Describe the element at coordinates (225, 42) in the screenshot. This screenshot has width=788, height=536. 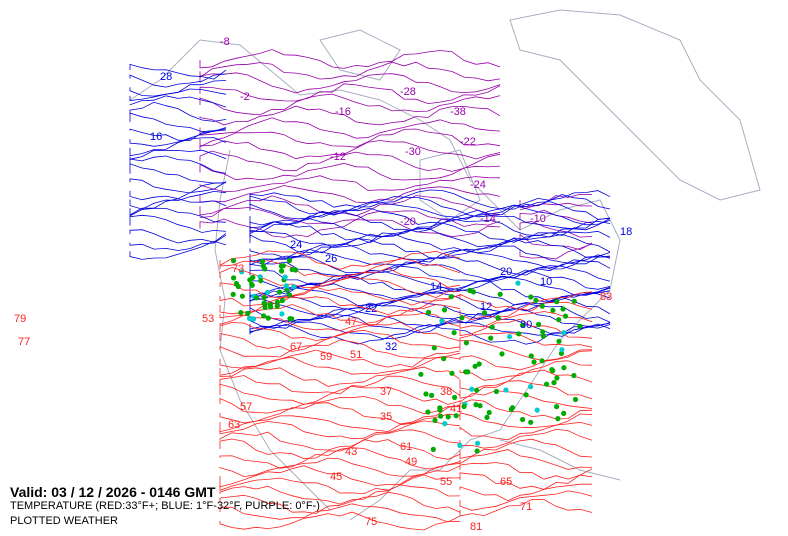
I see `temperature-label: -8` at that location.